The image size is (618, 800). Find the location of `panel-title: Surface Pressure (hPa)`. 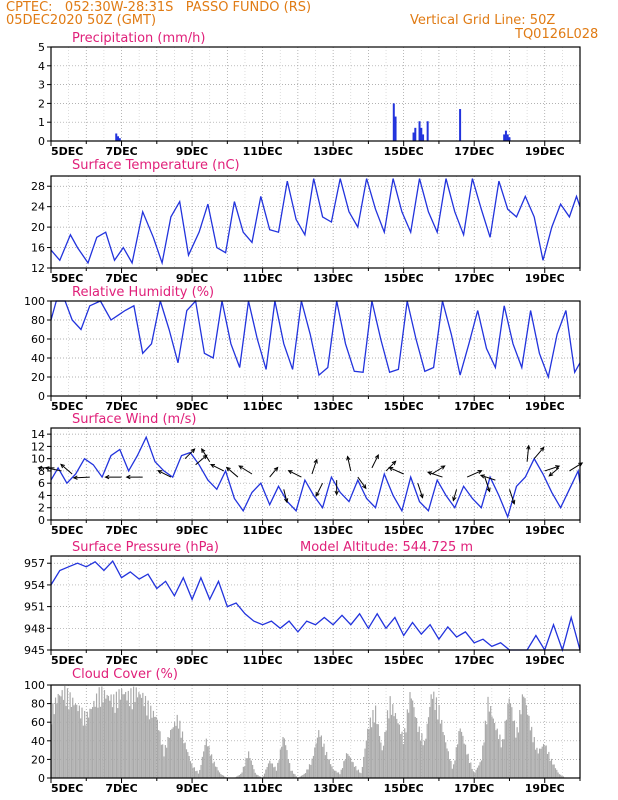

panel-title: Surface Pressure (hPa) is located at coordinates (145, 547).